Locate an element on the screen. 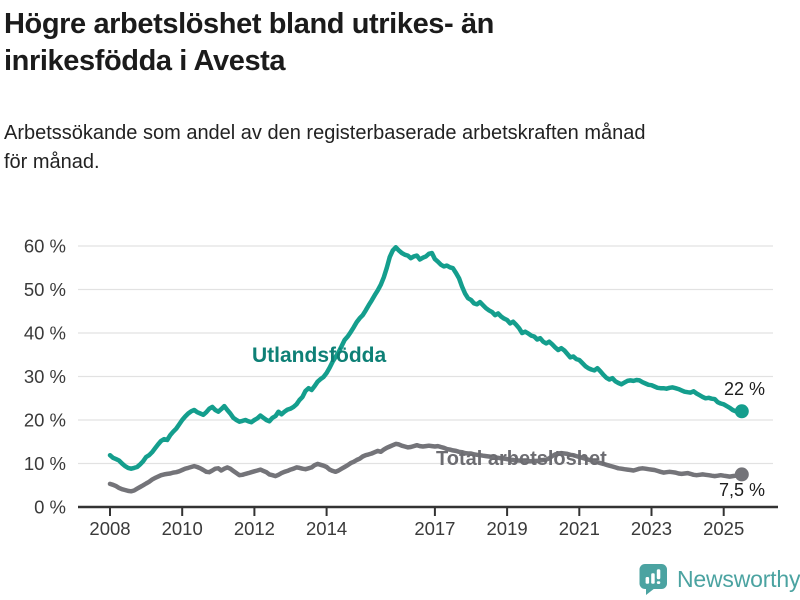 Image resolution: width=800 pixels, height=600 pixels. y-tick-label-50: 50 % is located at coordinates (45, 289).